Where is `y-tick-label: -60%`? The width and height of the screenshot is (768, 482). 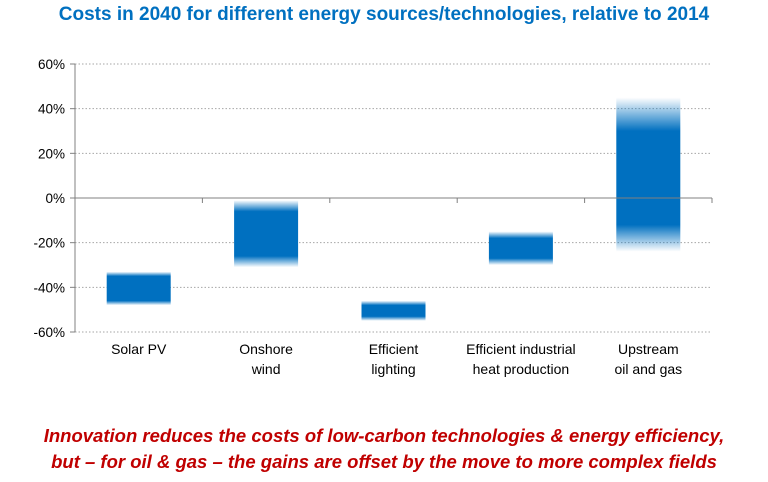
y-tick-label: -60% is located at coordinates (49, 332).